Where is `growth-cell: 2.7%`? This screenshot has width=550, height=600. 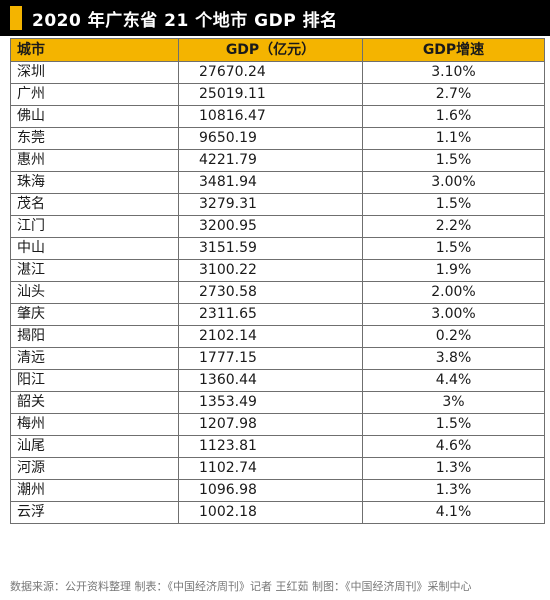 growth-cell: 2.7% is located at coordinates (453, 94).